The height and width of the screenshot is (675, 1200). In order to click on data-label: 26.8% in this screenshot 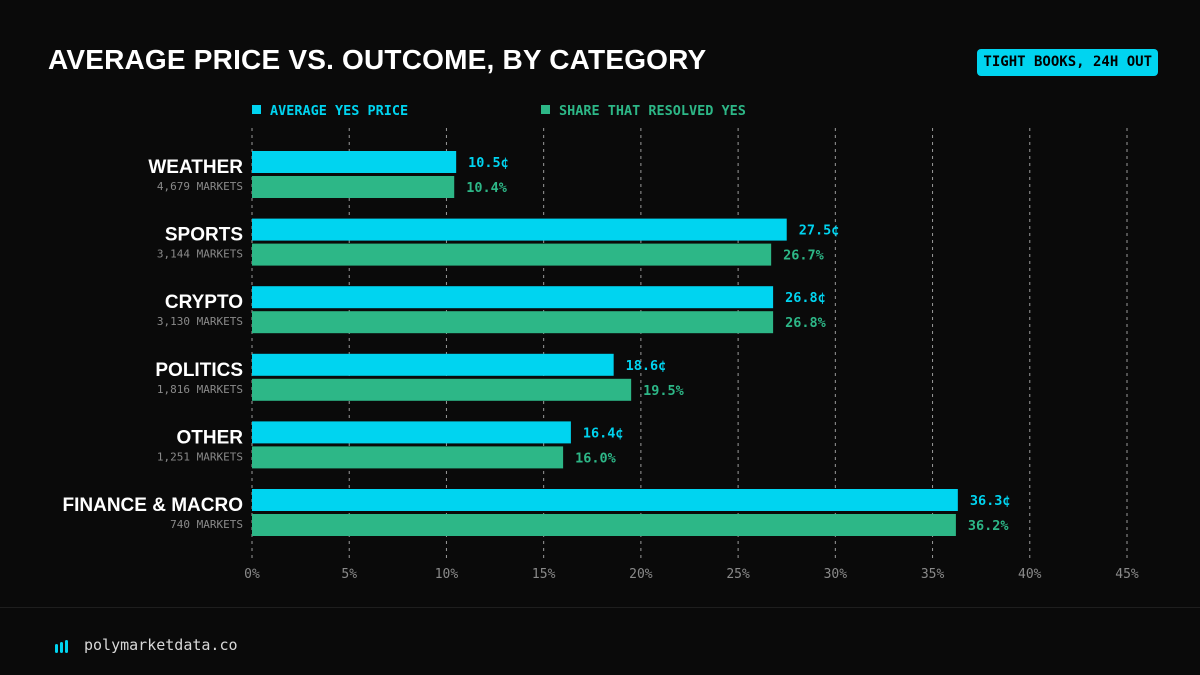, I will do `click(806, 323)`.